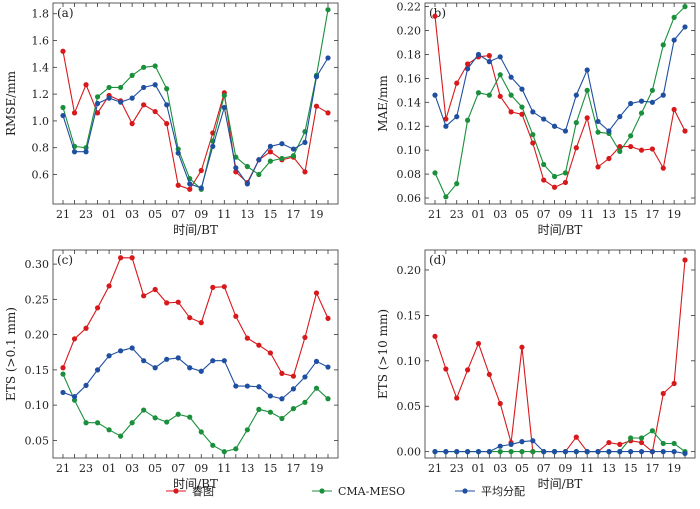  I want to click on y-tick-label: 0.14, so click(409, 102).